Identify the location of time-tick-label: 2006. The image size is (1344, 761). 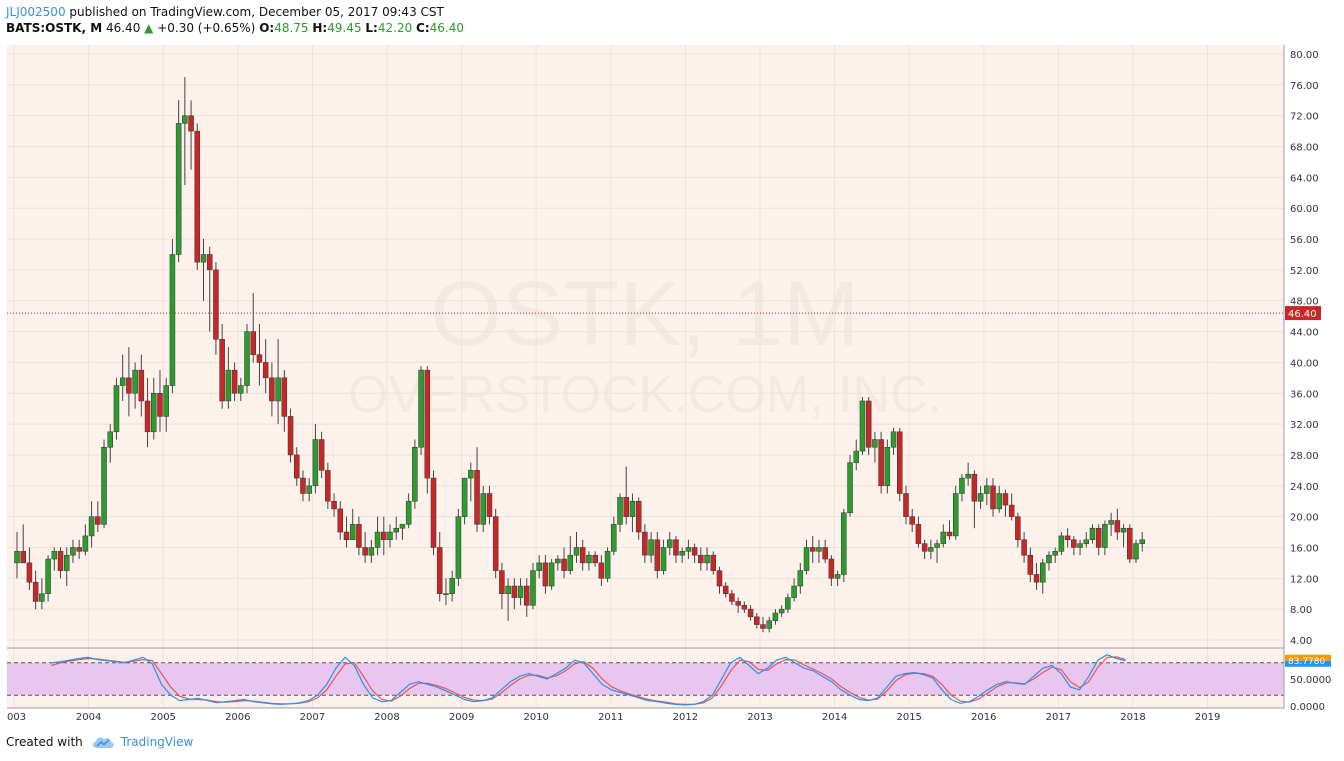
(237, 717).